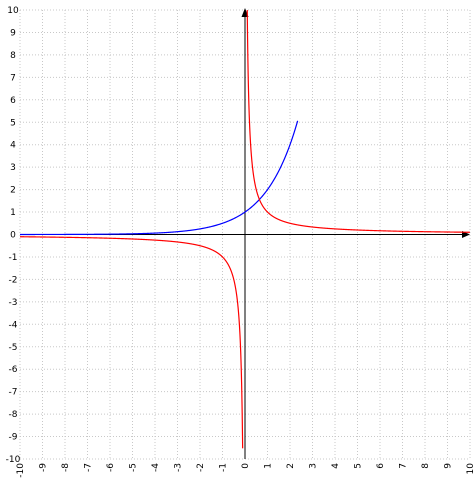 The width and height of the screenshot is (476, 480). I want to click on x-tick-label: -9, so click(44, 467).